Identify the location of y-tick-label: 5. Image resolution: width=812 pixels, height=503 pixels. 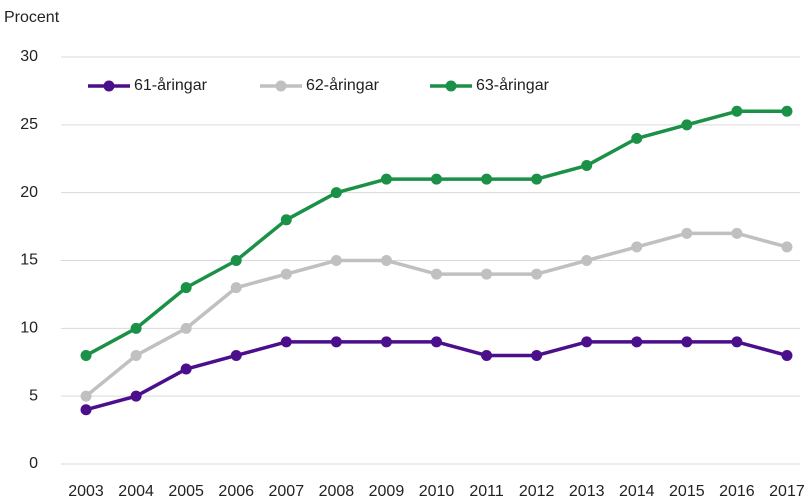
(33, 395).